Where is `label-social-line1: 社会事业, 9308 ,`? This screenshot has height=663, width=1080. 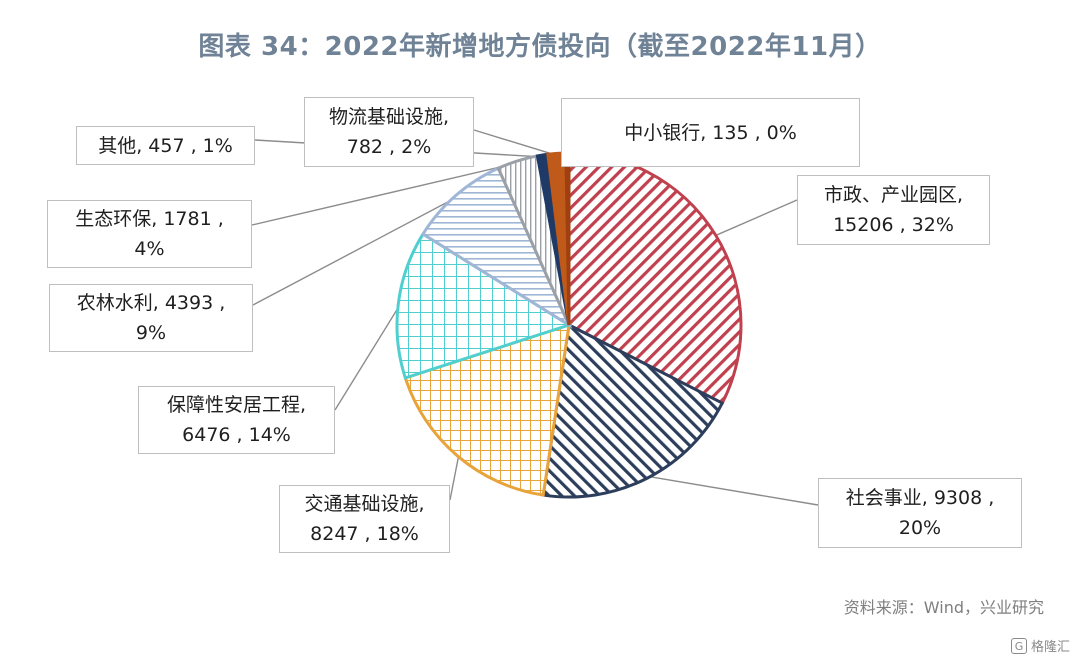 label-social-line1: 社会事业, 9308 , is located at coordinates (920, 498).